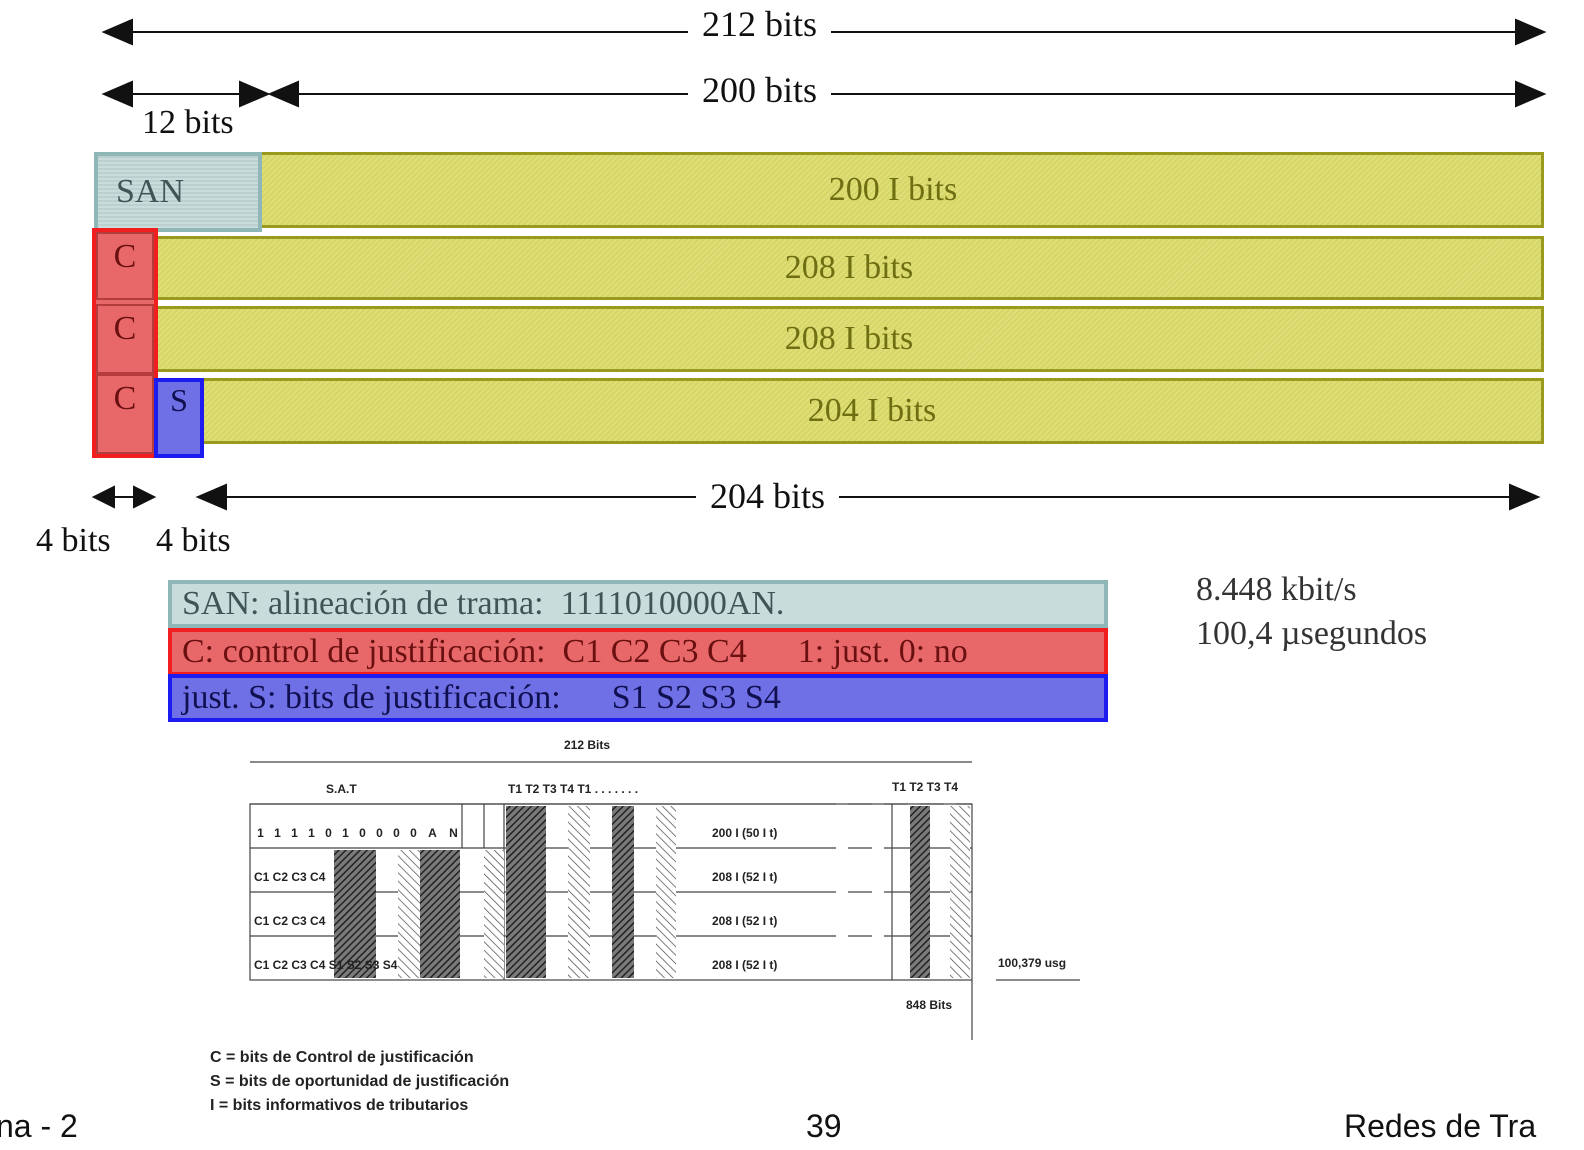 This screenshot has width=1584, height=1150. I want to click on rate-info: 8.448 kbit/s 100,4 µsegundos, so click(1311, 612).